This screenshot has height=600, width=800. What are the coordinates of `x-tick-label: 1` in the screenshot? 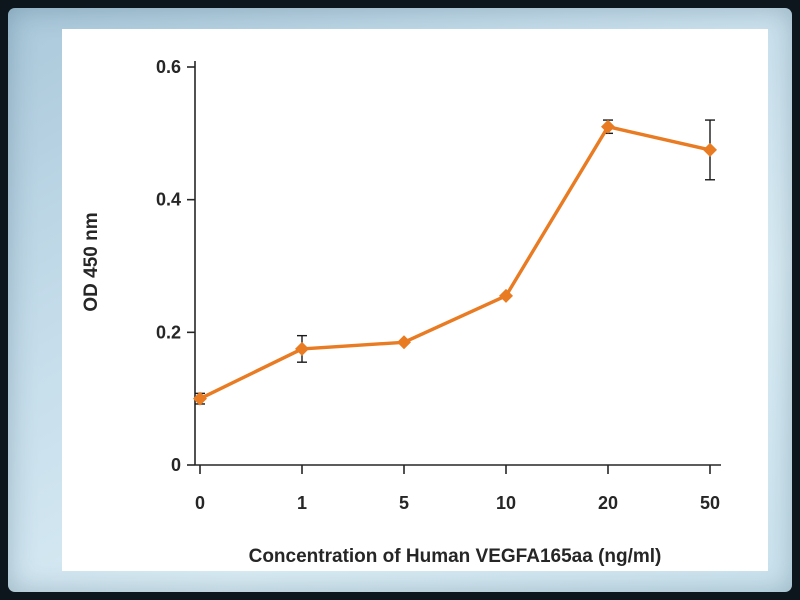 It's located at (302, 503).